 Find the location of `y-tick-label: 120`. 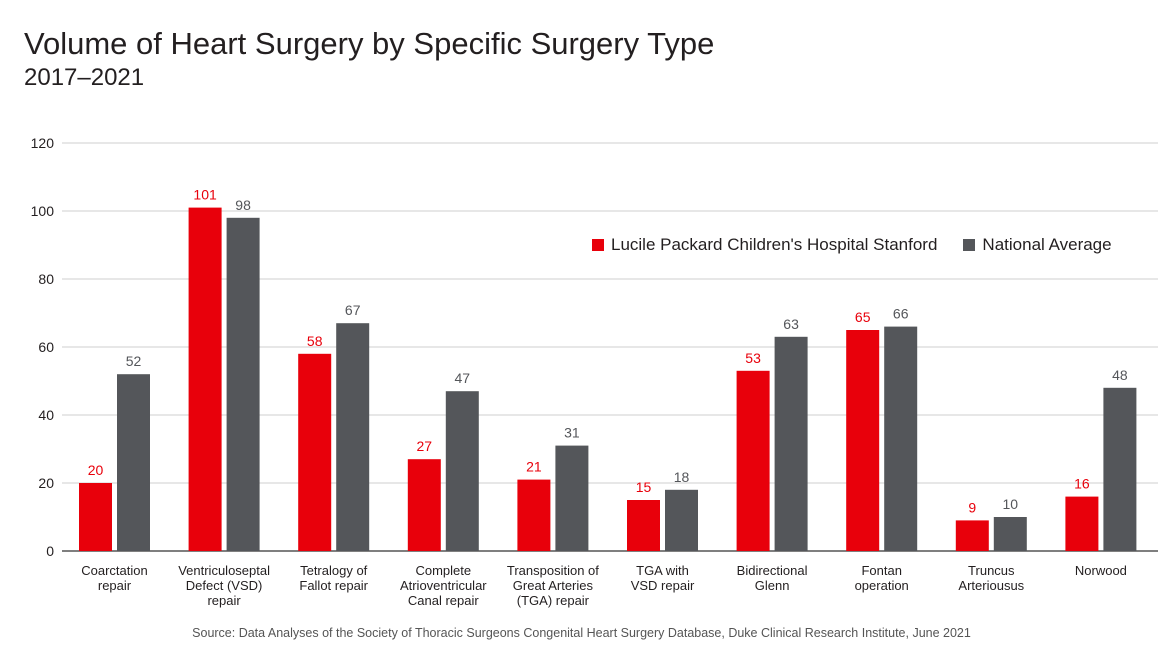

y-tick-label: 120 is located at coordinates (43, 143).